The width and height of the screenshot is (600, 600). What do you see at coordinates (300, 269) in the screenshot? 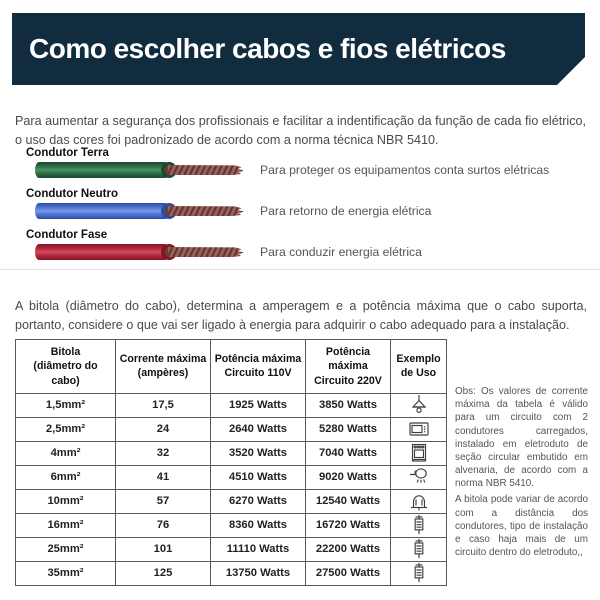
I see `section-divider` at bounding box center [300, 269].